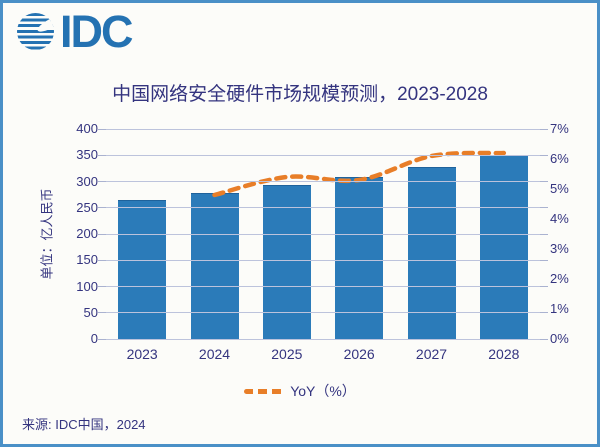 The image size is (600, 447). What do you see at coordinates (87, 207) in the screenshot?
I see `left-axis-tick-label: 250` at bounding box center [87, 207].